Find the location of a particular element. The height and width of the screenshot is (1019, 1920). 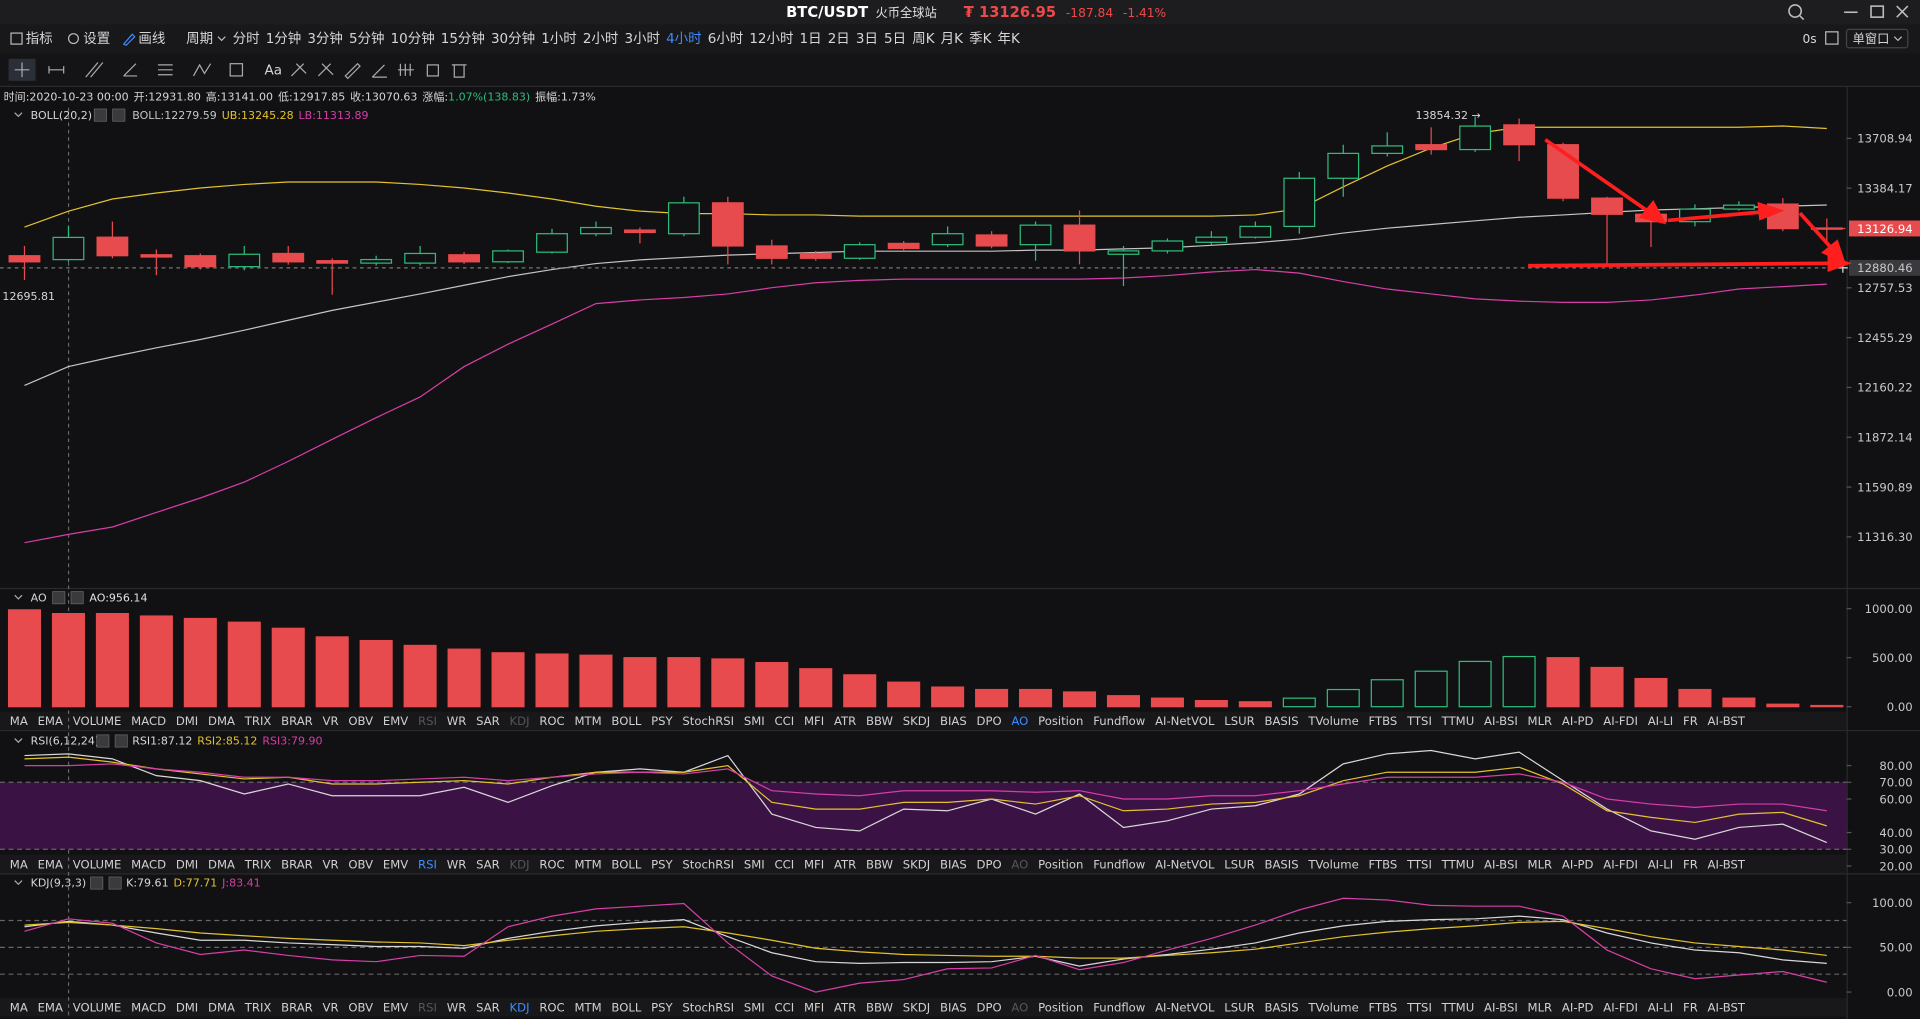

text-segment: 30分钟 is located at coordinates (513, 38).